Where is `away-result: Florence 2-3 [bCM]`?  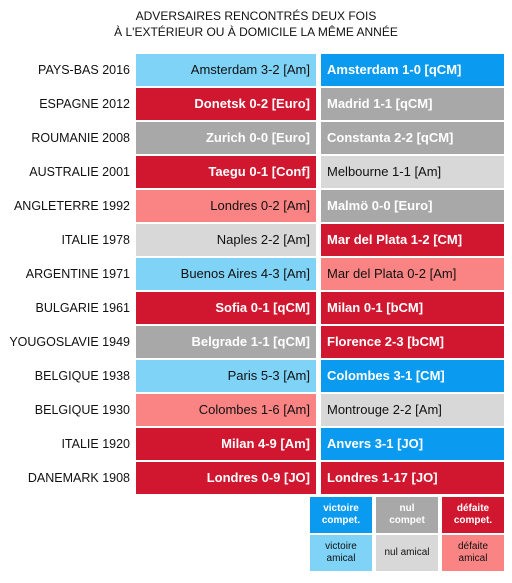
away-result: Florence 2-3 [bCM] is located at coordinates (412, 342).